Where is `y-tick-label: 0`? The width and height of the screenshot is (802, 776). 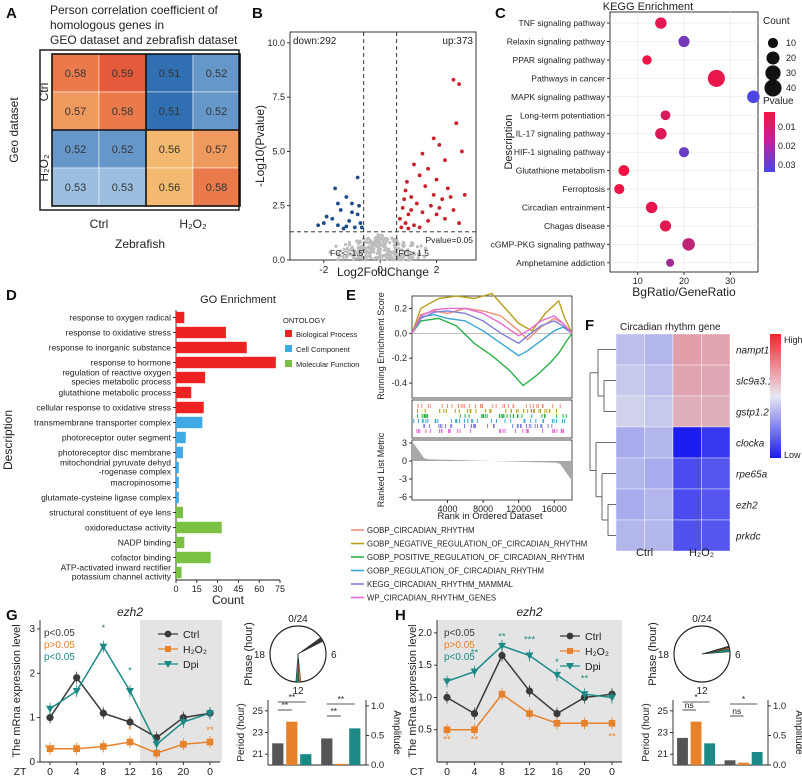 y-tick-label: 0 is located at coordinates (32, 762).